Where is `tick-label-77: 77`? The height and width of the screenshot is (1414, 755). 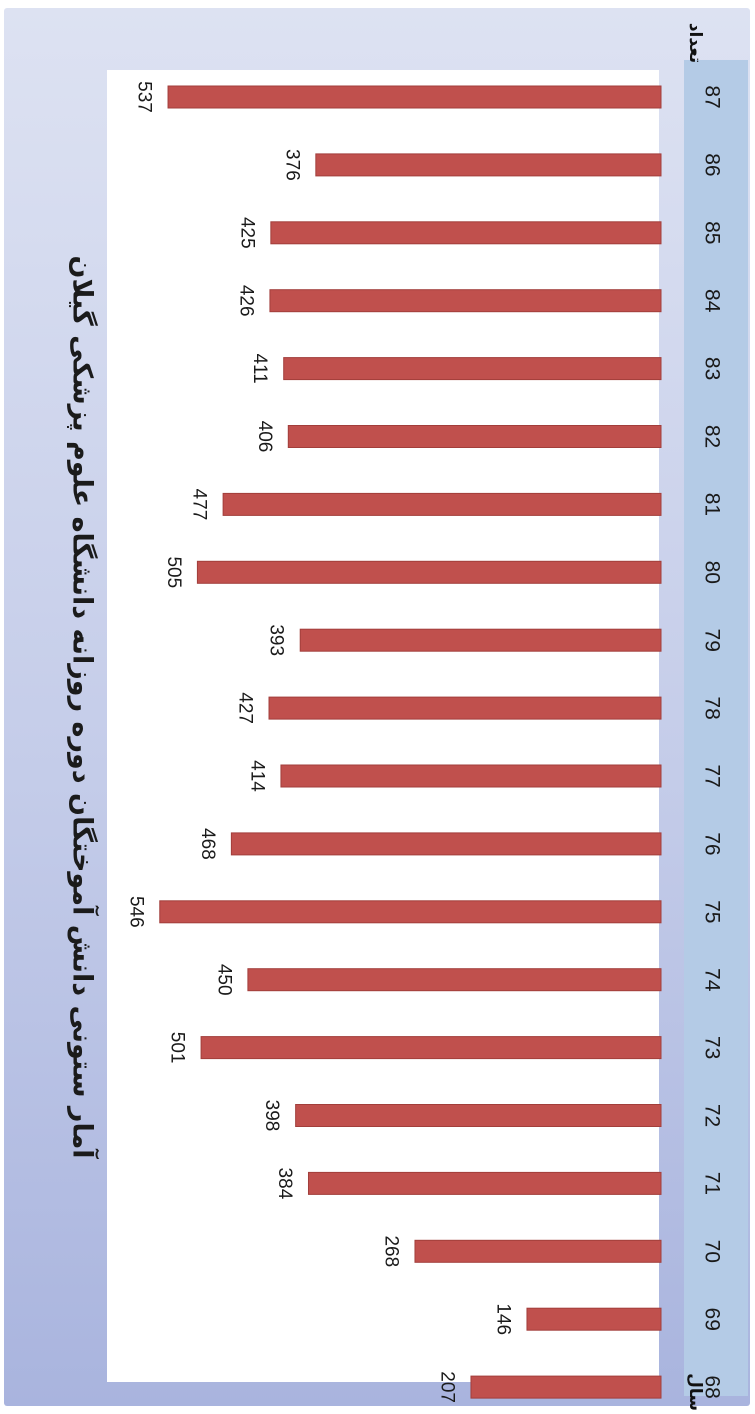
tick-label-77: 77 is located at coordinates (712, 775).